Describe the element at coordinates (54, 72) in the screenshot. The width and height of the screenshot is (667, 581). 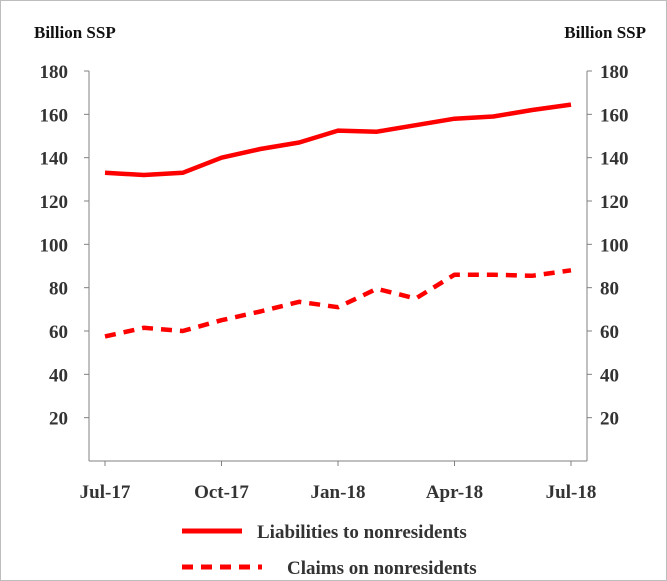
I see `left-y-tick-label: 180` at that location.